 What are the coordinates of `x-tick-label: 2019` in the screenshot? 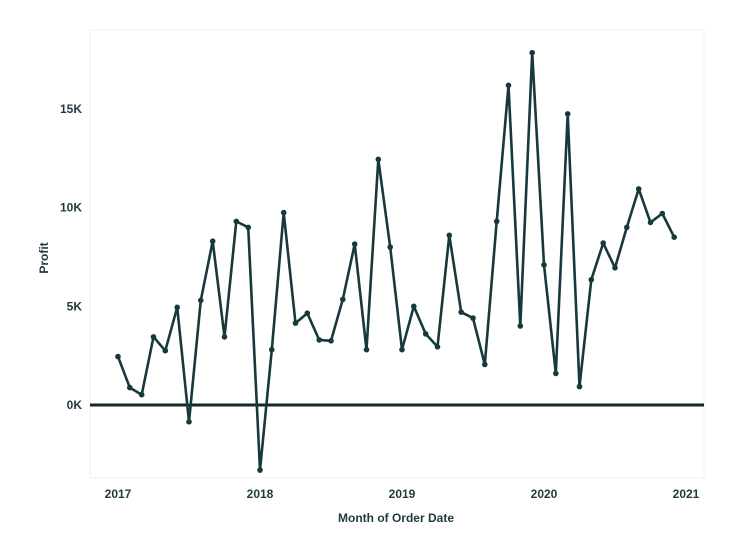 It's located at (402, 494).